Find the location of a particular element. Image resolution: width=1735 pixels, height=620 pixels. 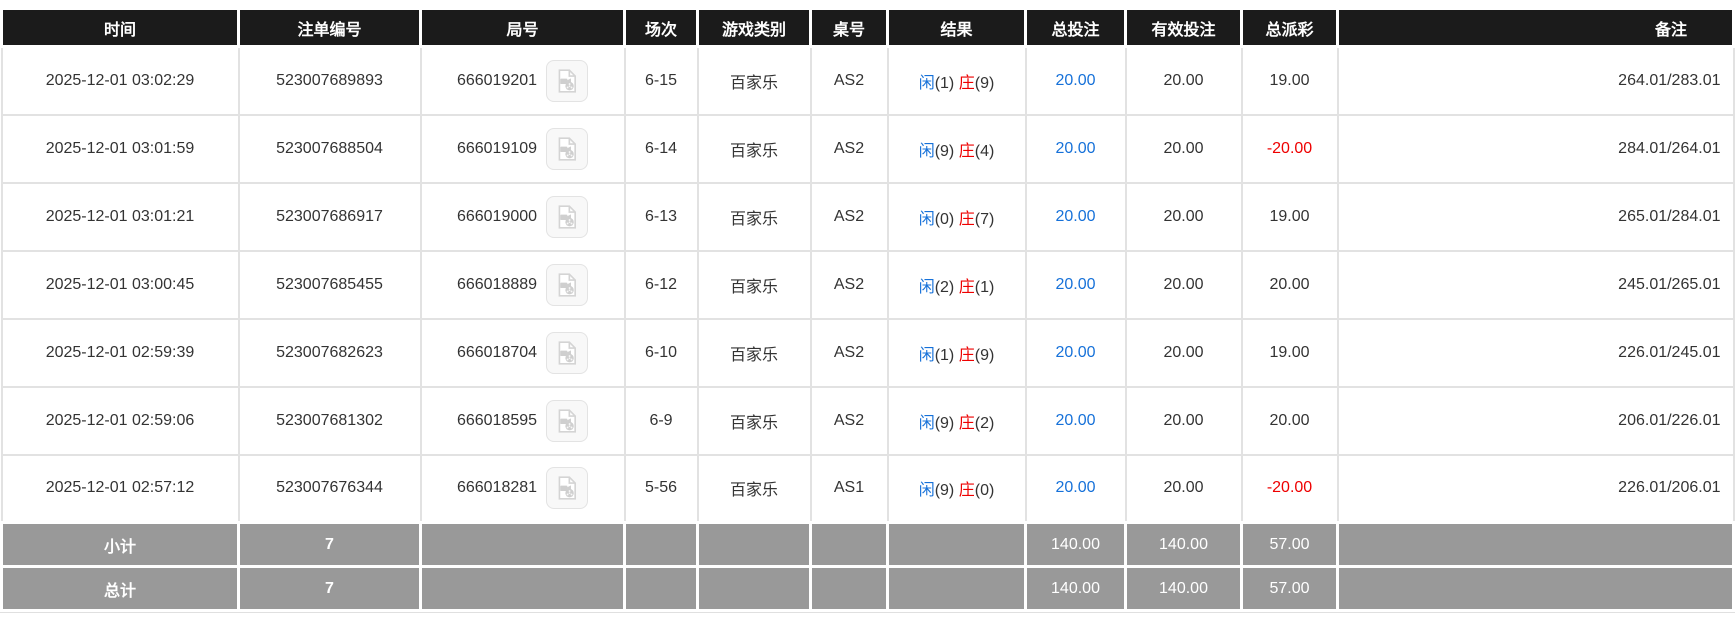

cell-time: 2025-12-01 02:57:12 is located at coordinates (120, 488).